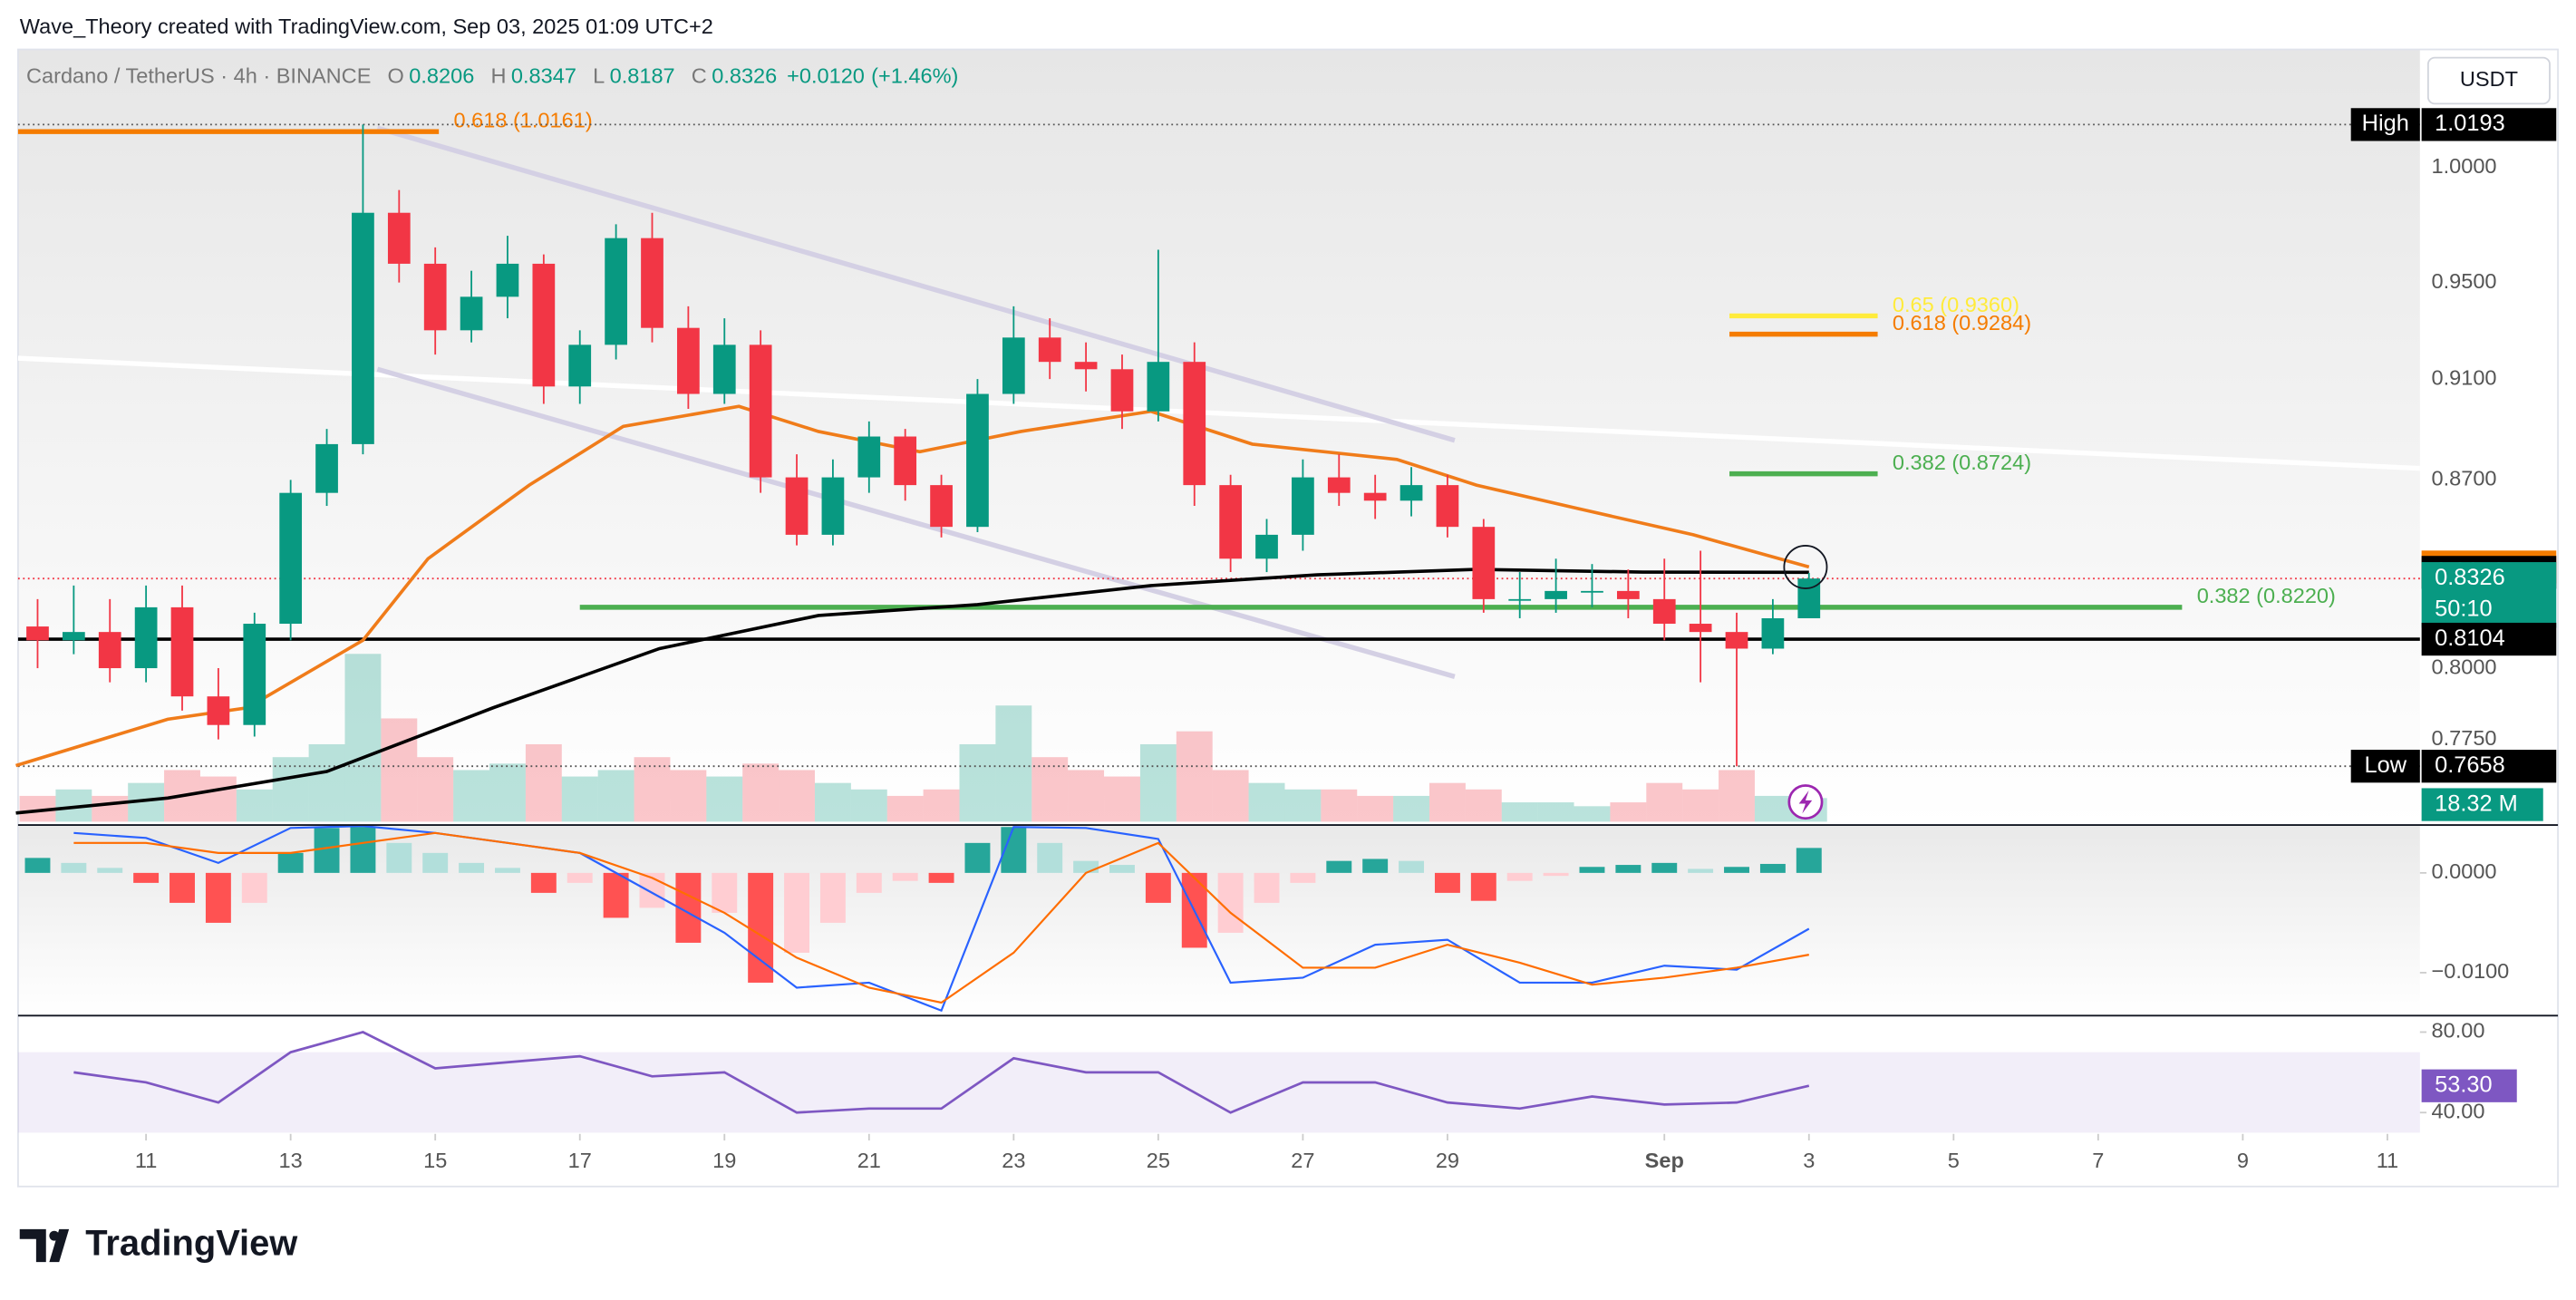 The width and height of the screenshot is (2576, 1300). Describe the element at coordinates (1158, 1160) in the screenshot. I see `x-tick-label: 25` at that location.